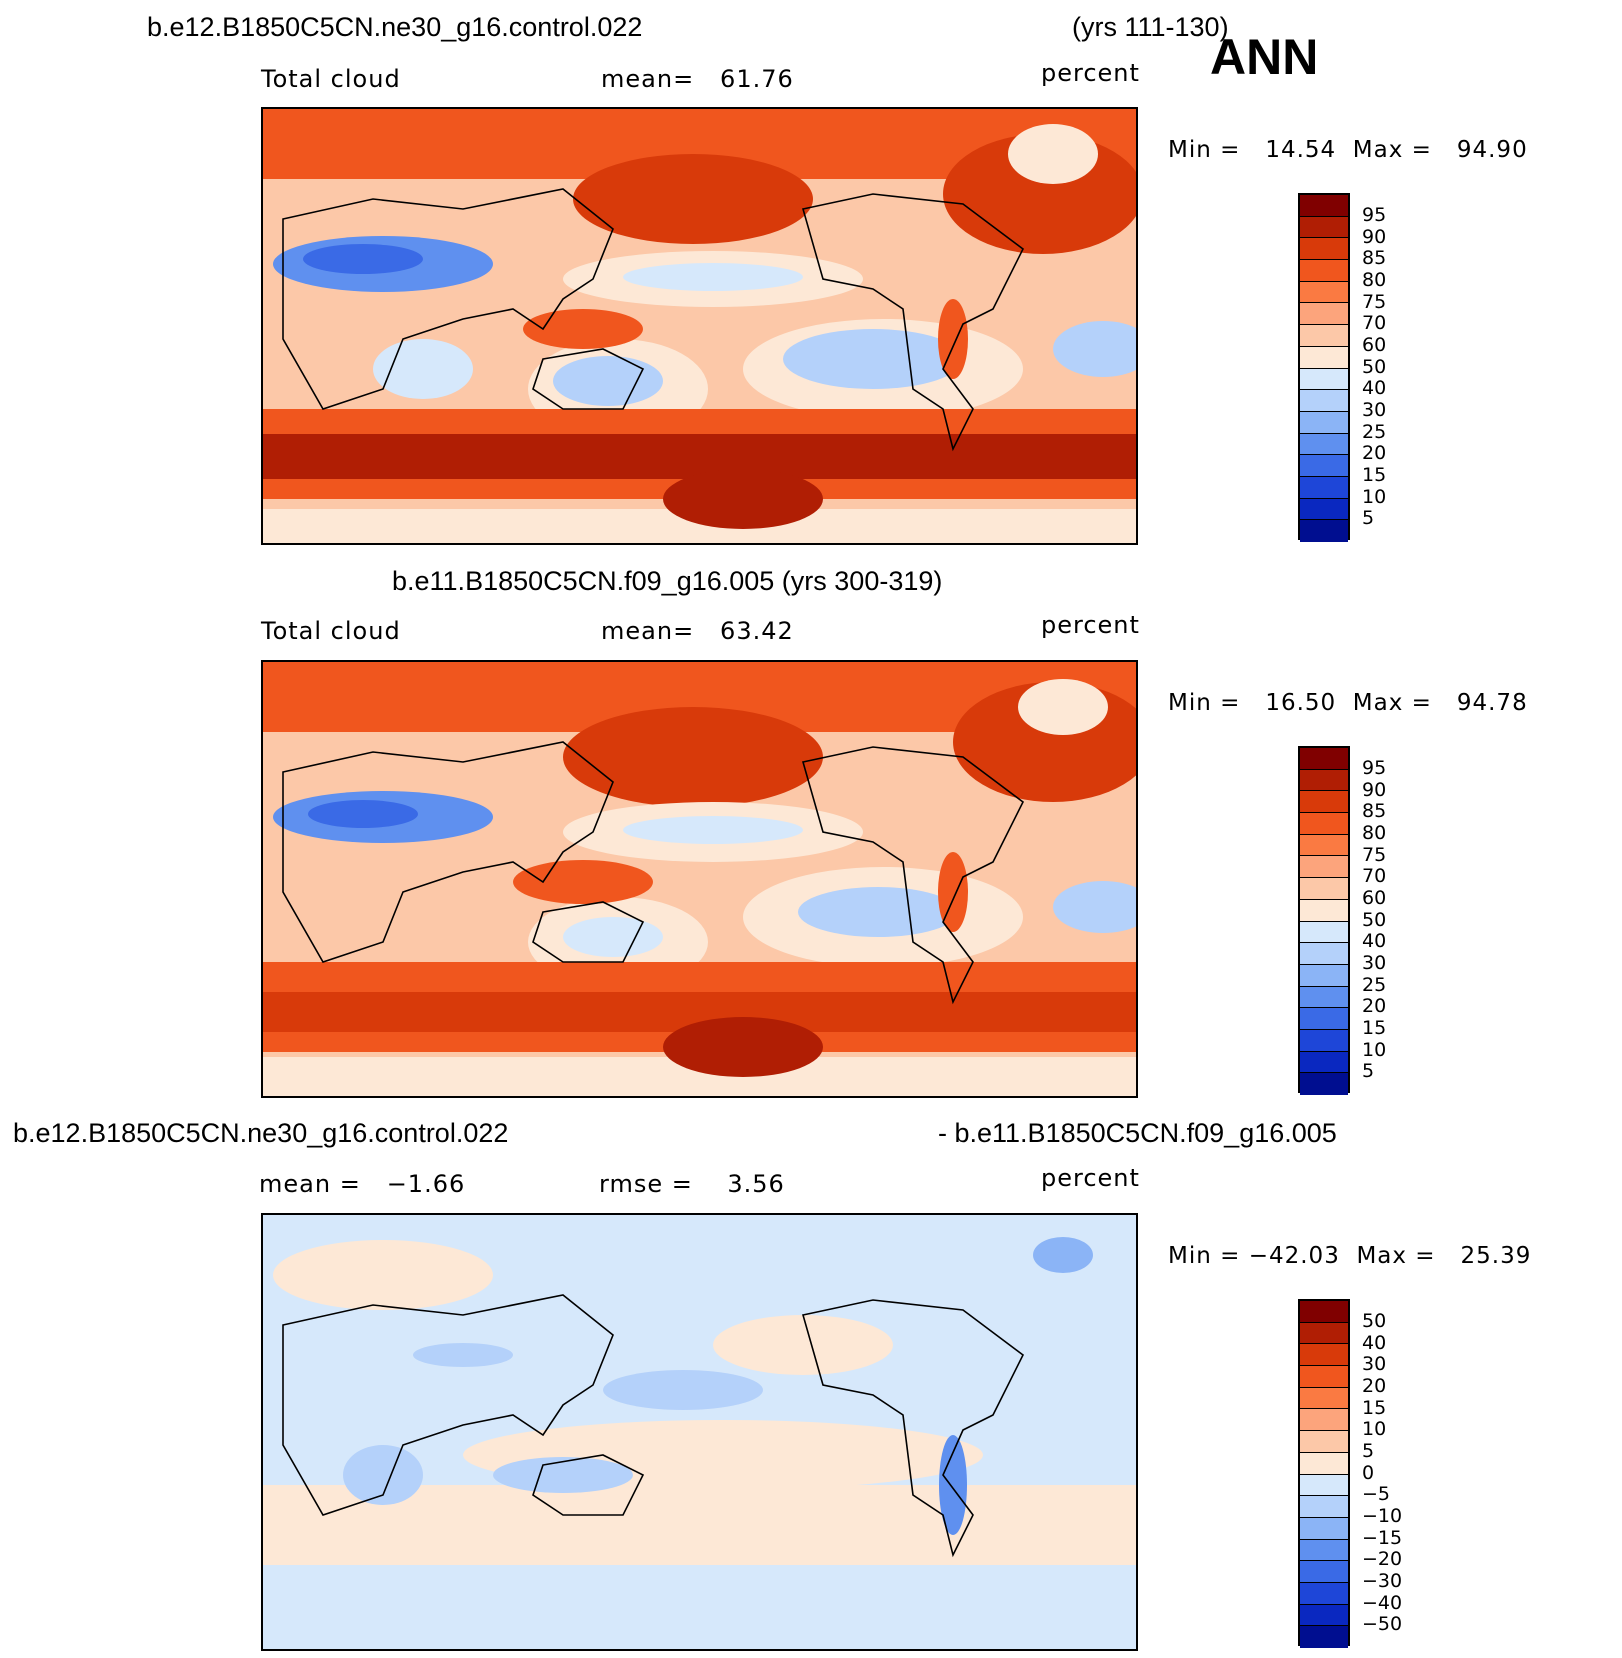 Image resolution: width=1622 pixels, height=1658 pixels. I want to click on panel3-colorbar, so click(1324, 1473).